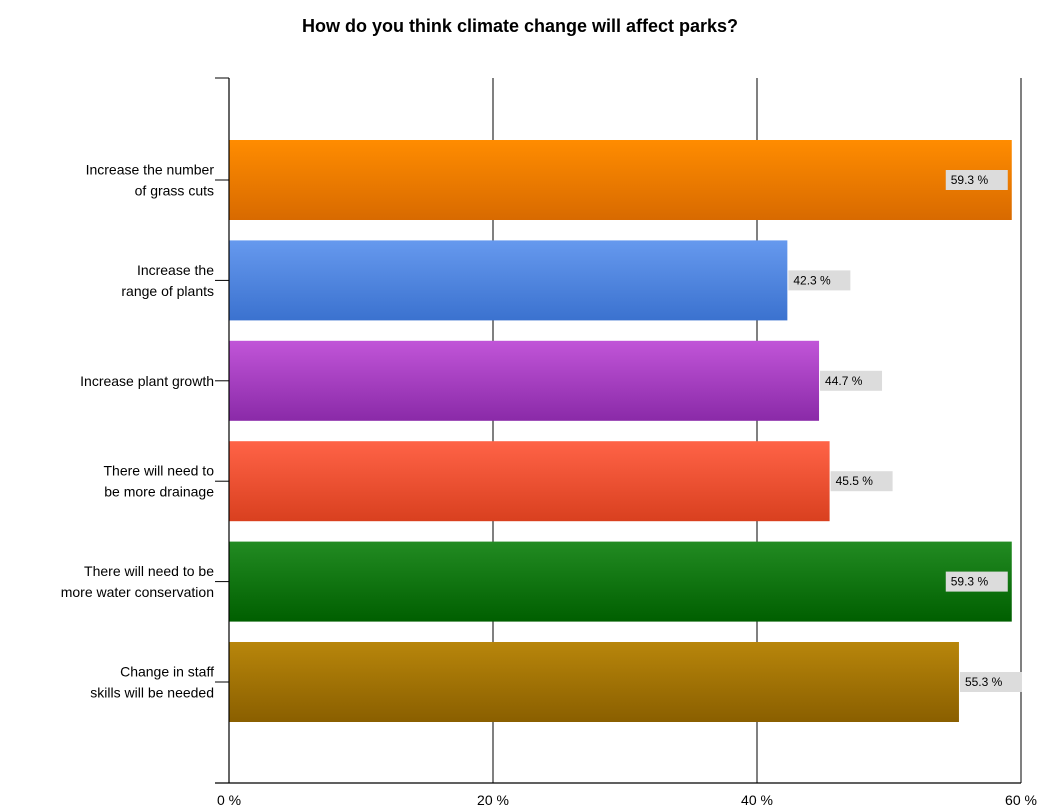 The width and height of the screenshot is (1040, 810). I want to click on category-label: Change in staff, so click(167, 672).